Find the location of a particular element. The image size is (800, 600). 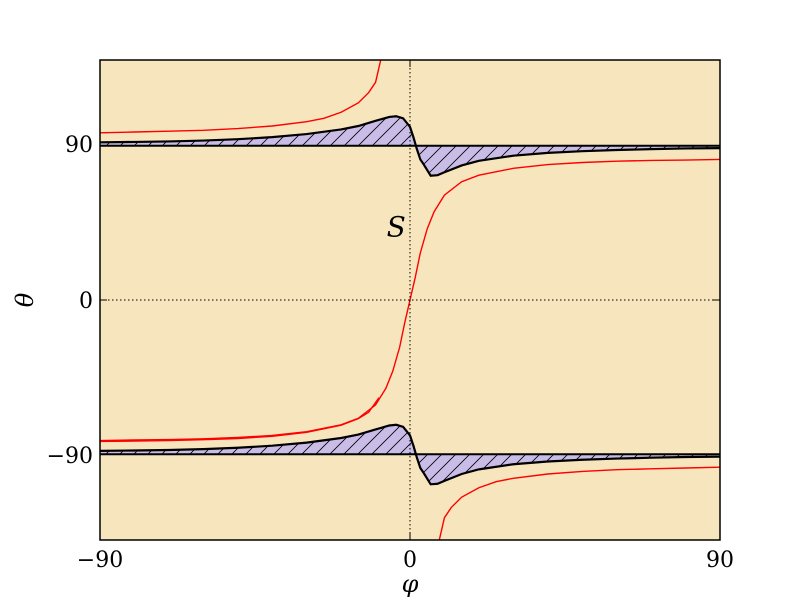

y-tick-label-min: −90 is located at coordinates (70, 456).